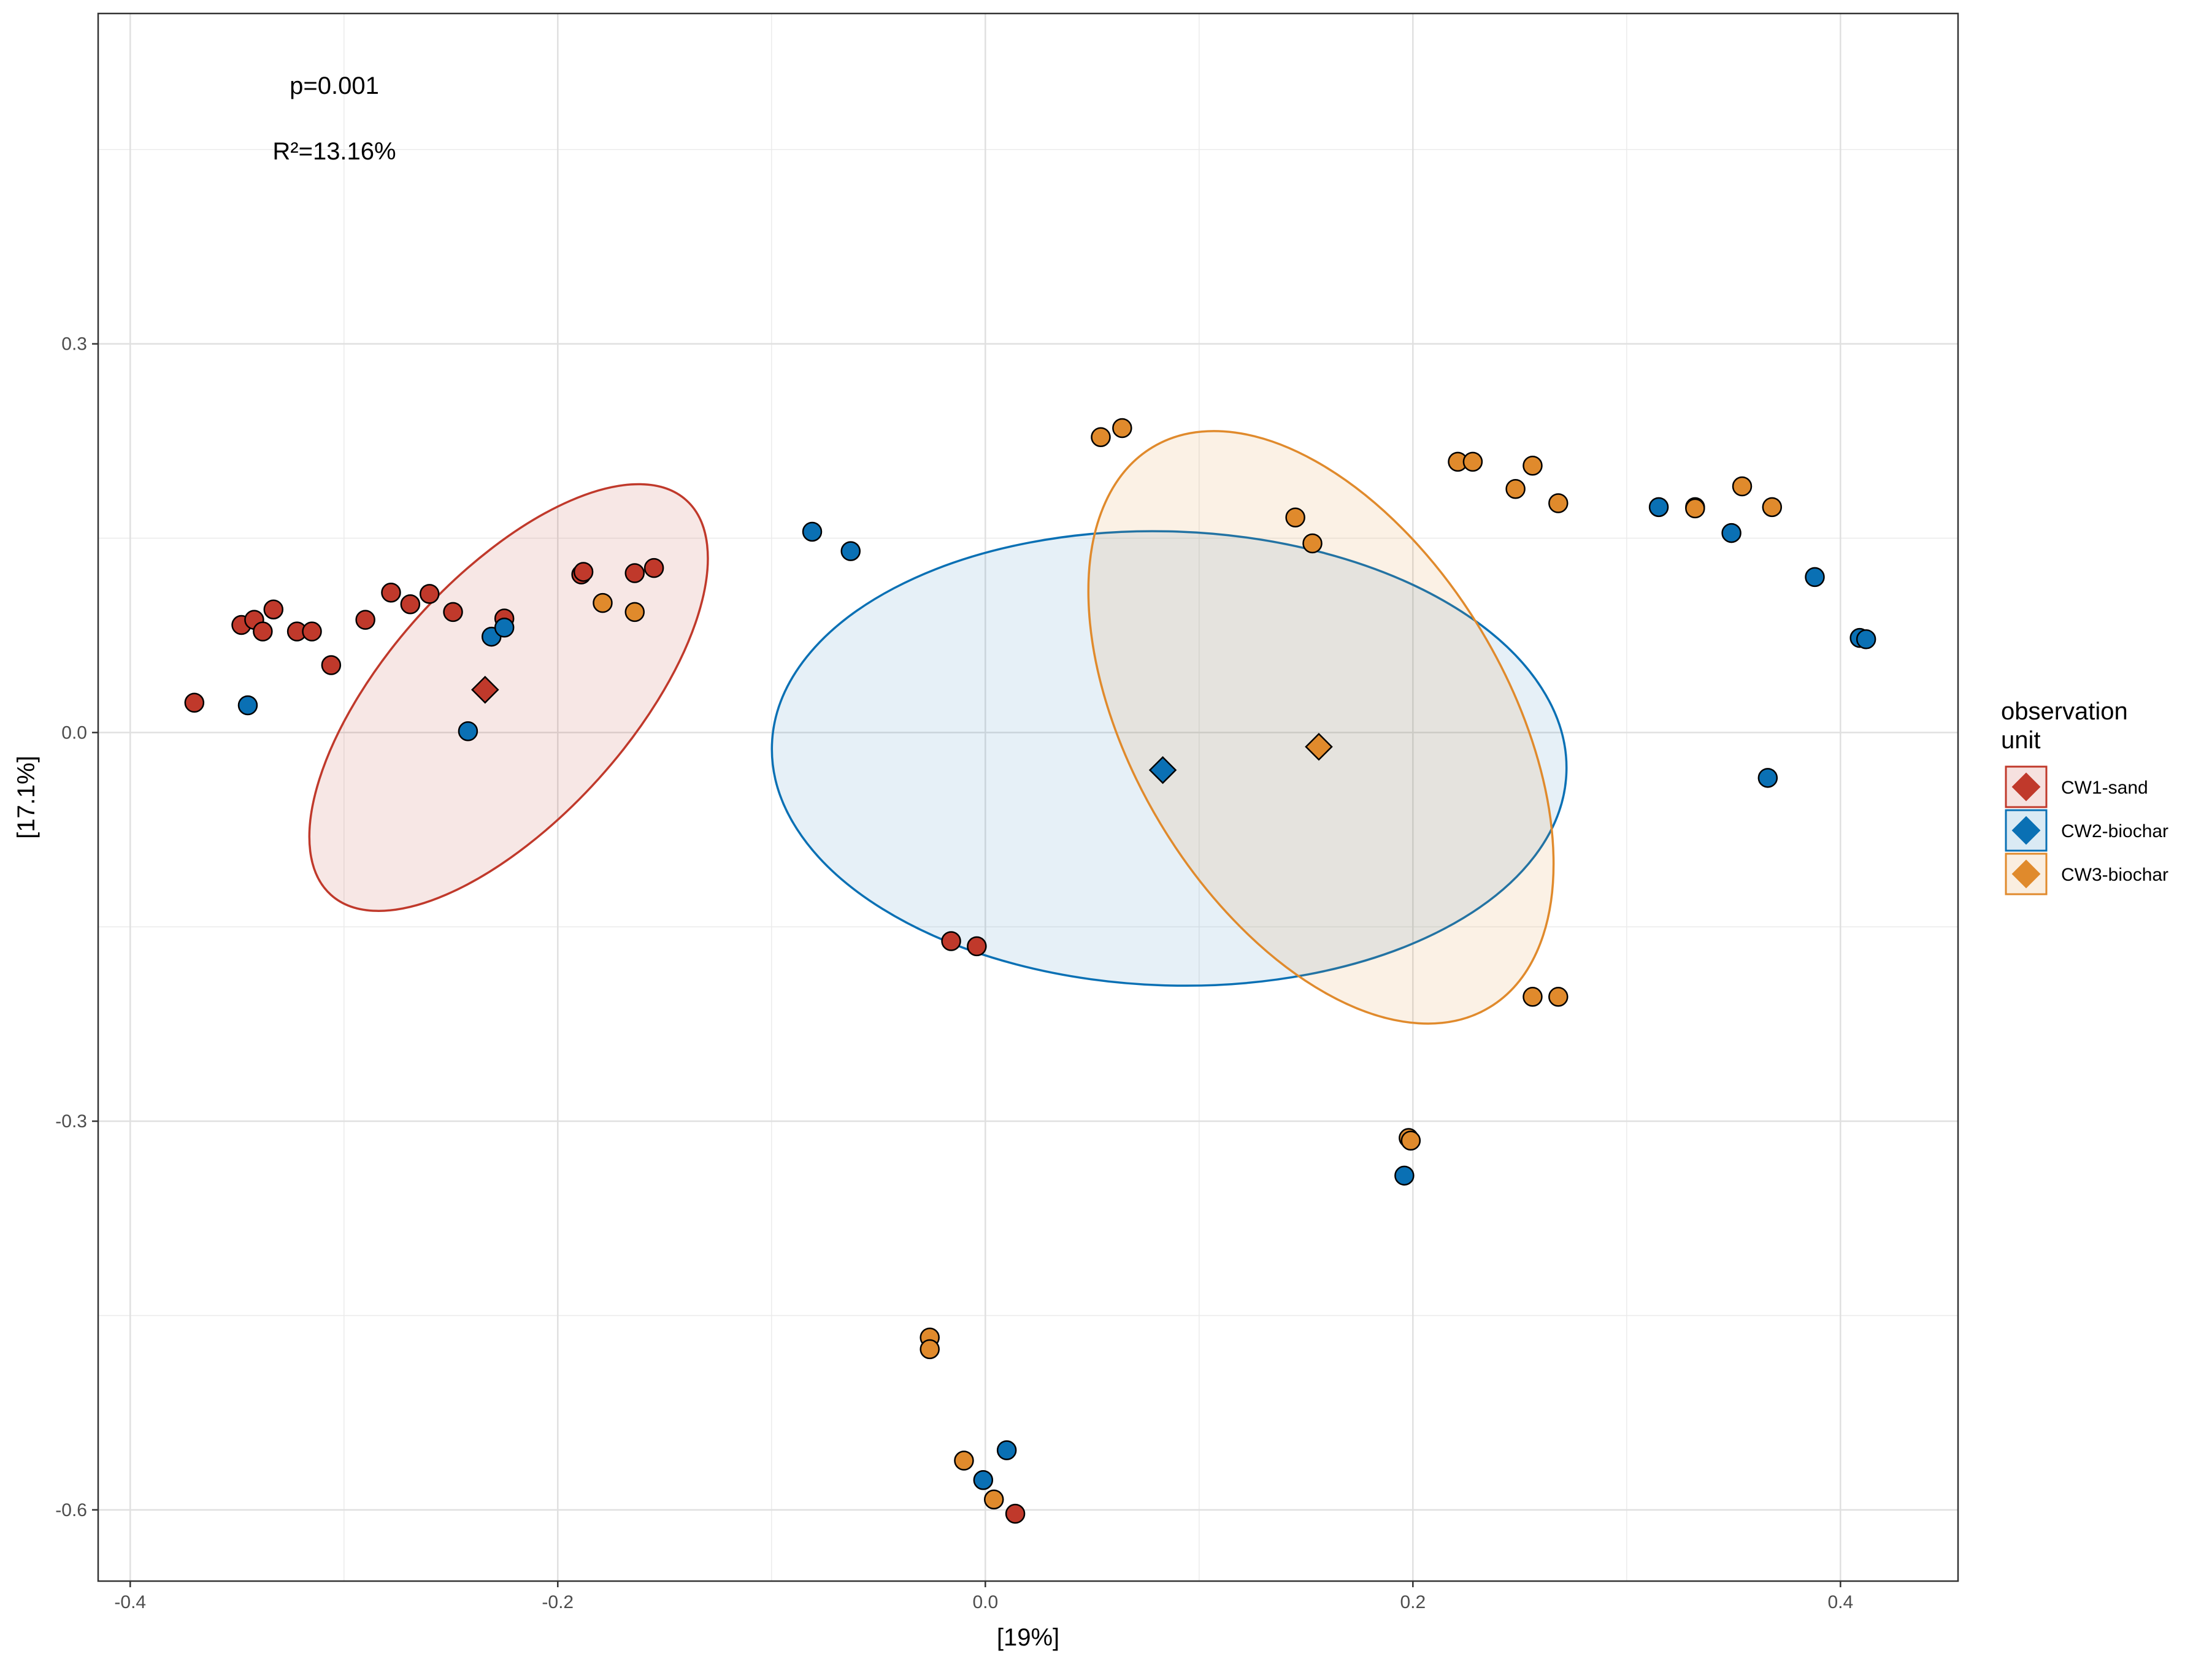 This screenshot has height=1659, width=2212. I want to click on legend-item-cw2-biochar: CW2-biochar, so click(2086, 830).